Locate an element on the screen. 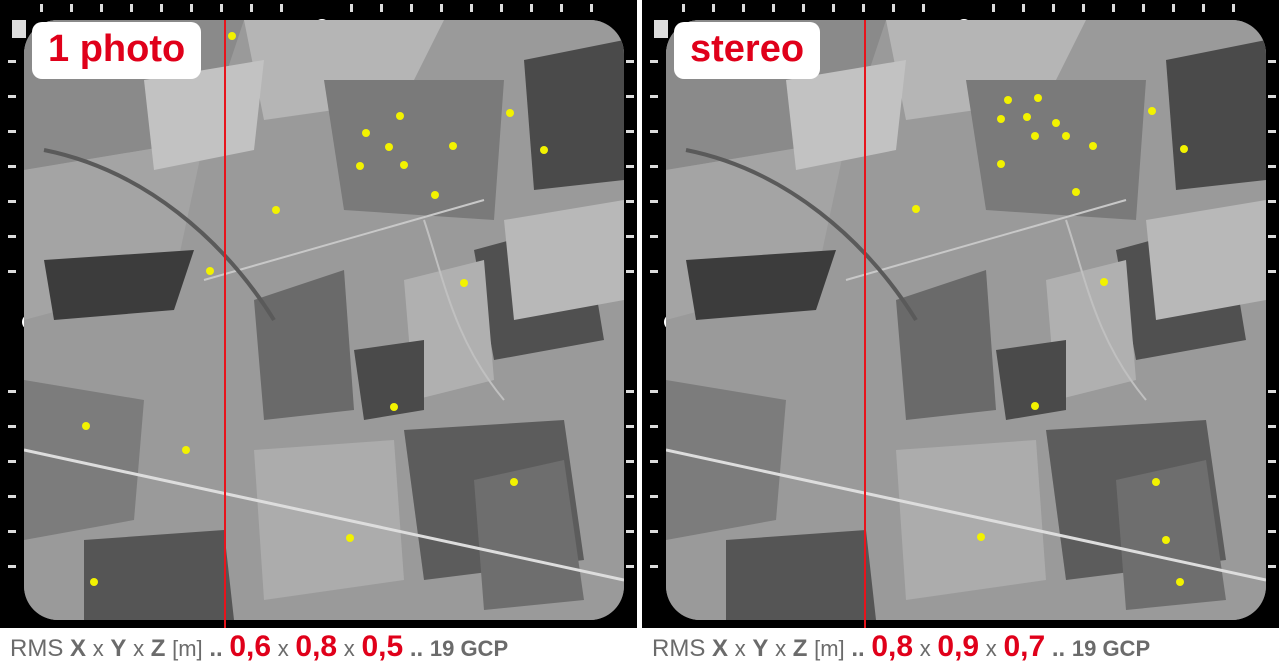  rms-y-value: 0,9 is located at coordinates (958, 646).